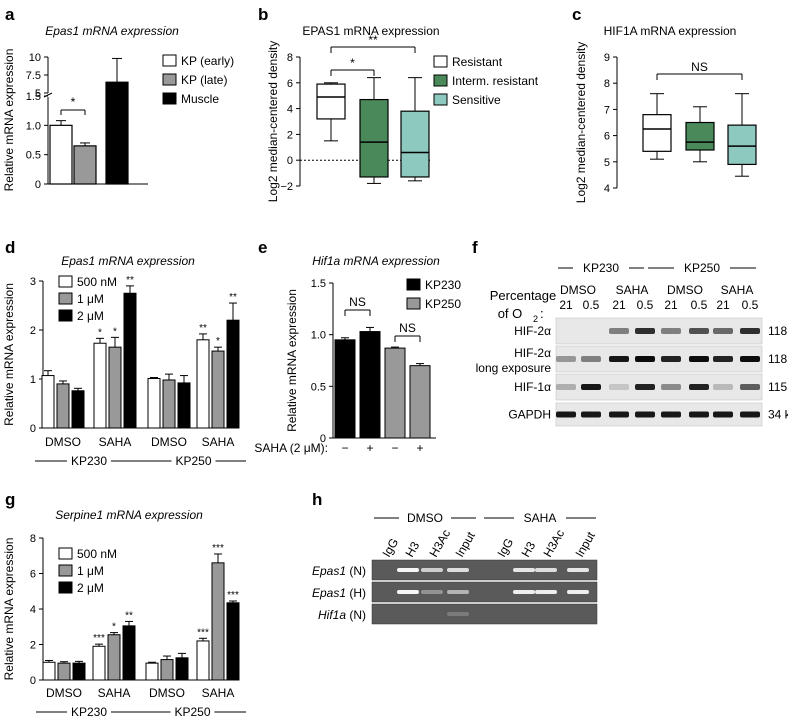  What do you see at coordinates (514, 368) in the screenshot?
I see `row-sublabel: long exposure` at bounding box center [514, 368].